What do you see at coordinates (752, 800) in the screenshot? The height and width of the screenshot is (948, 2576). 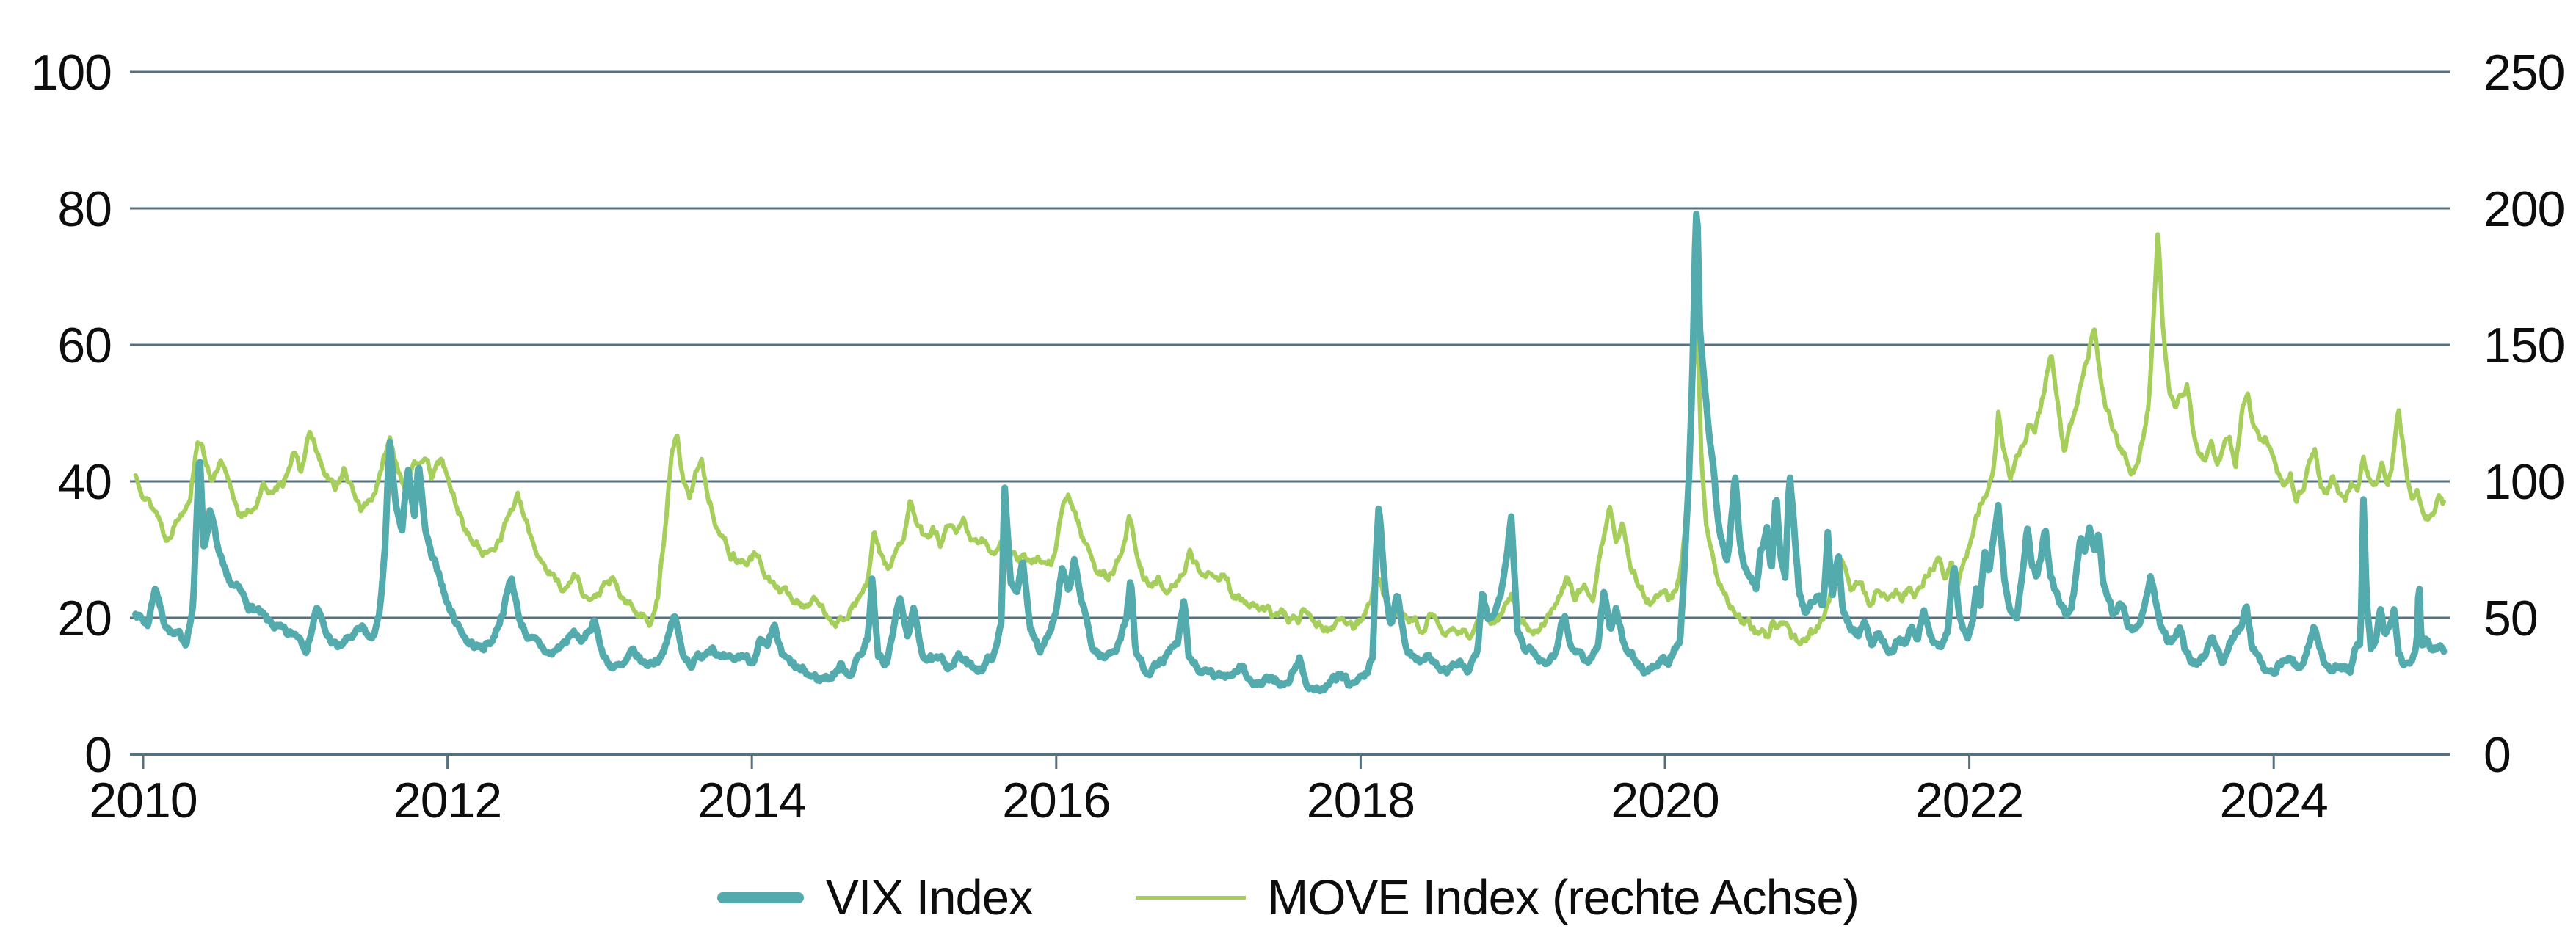 I see `x-axis-label: 2014` at bounding box center [752, 800].